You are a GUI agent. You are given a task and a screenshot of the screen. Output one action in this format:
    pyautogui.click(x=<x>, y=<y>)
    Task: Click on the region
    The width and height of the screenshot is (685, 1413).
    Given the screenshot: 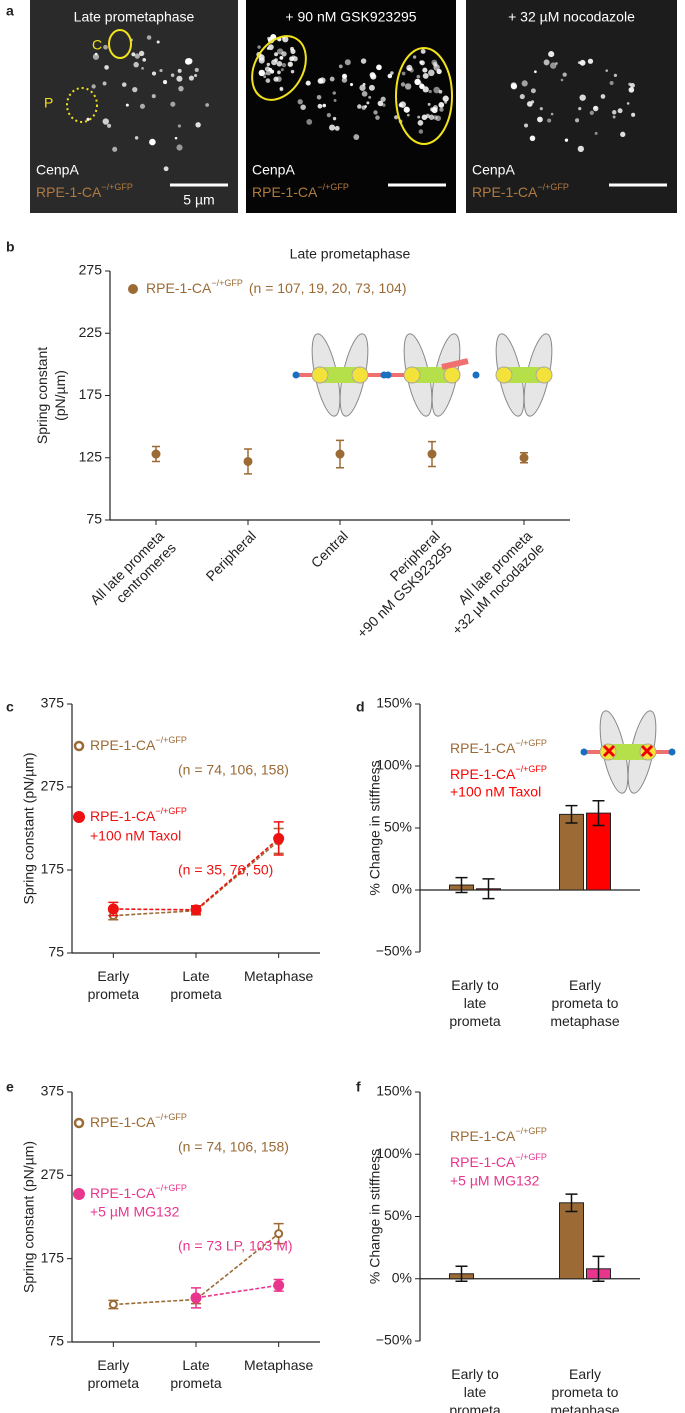 What is the action you would take?
    pyautogui.click(x=82, y=105)
    